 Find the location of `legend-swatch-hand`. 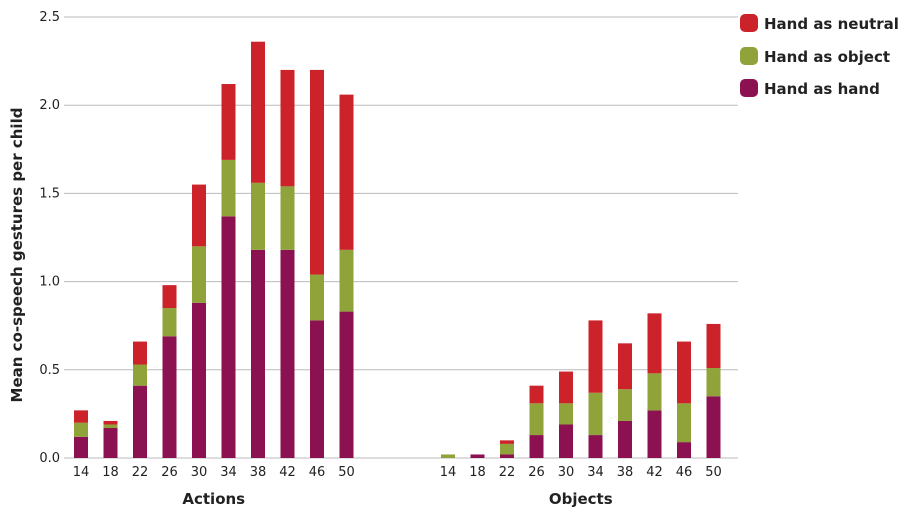

legend-swatch-hand is located at coordinates (749, 88).